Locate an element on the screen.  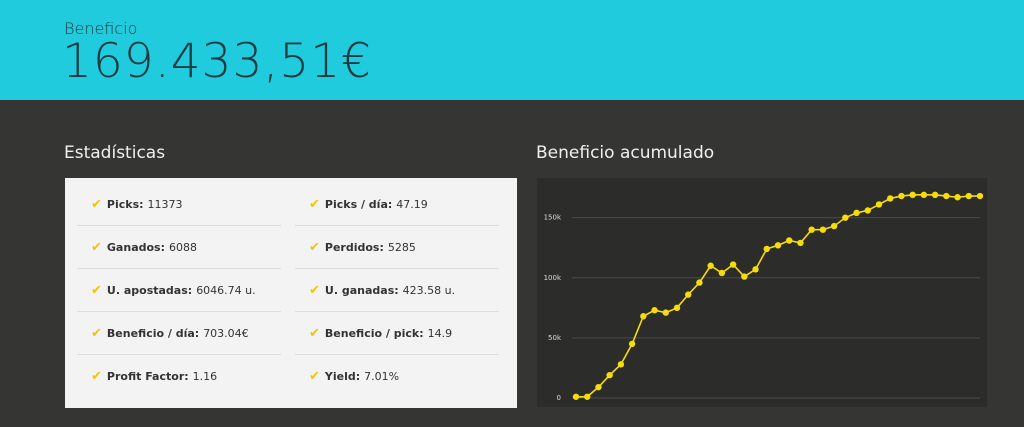
stat-label: Picks / día: is located at coordinates (358, 204).